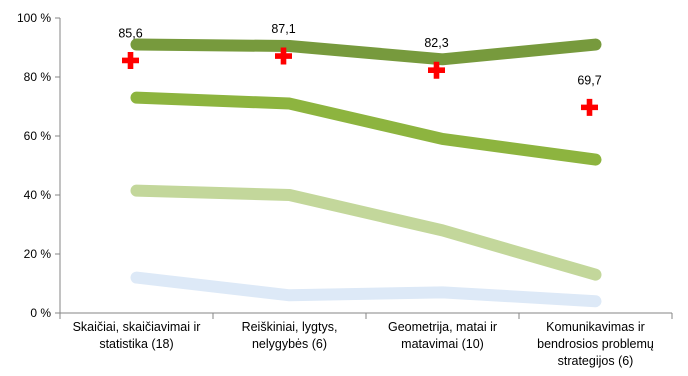  I want to click on x-category-label-line: bendrosios problemų, so click(595, 344).